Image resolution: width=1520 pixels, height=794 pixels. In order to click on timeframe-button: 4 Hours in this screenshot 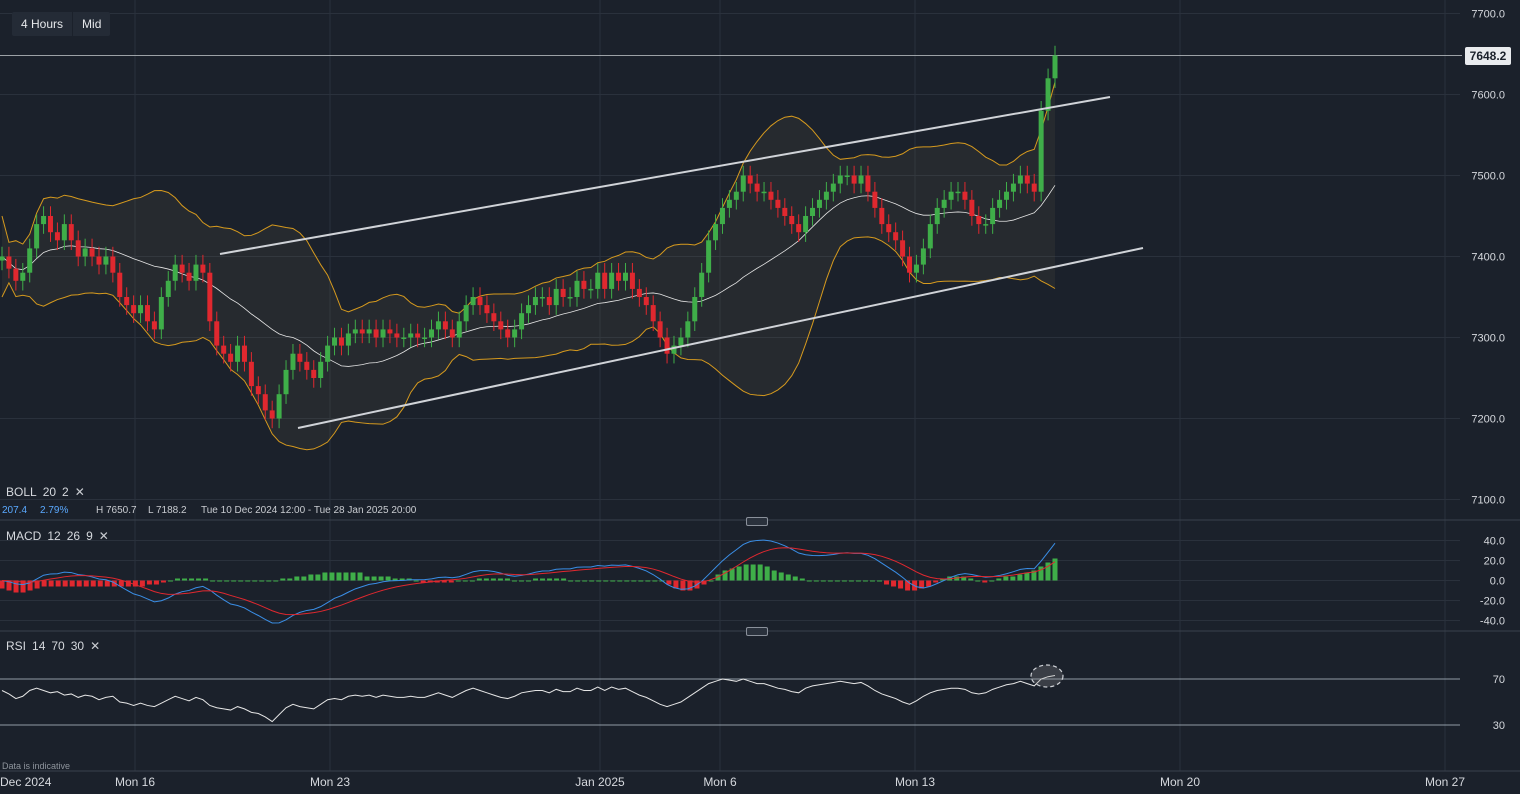, I will do `click(42, 24)`.